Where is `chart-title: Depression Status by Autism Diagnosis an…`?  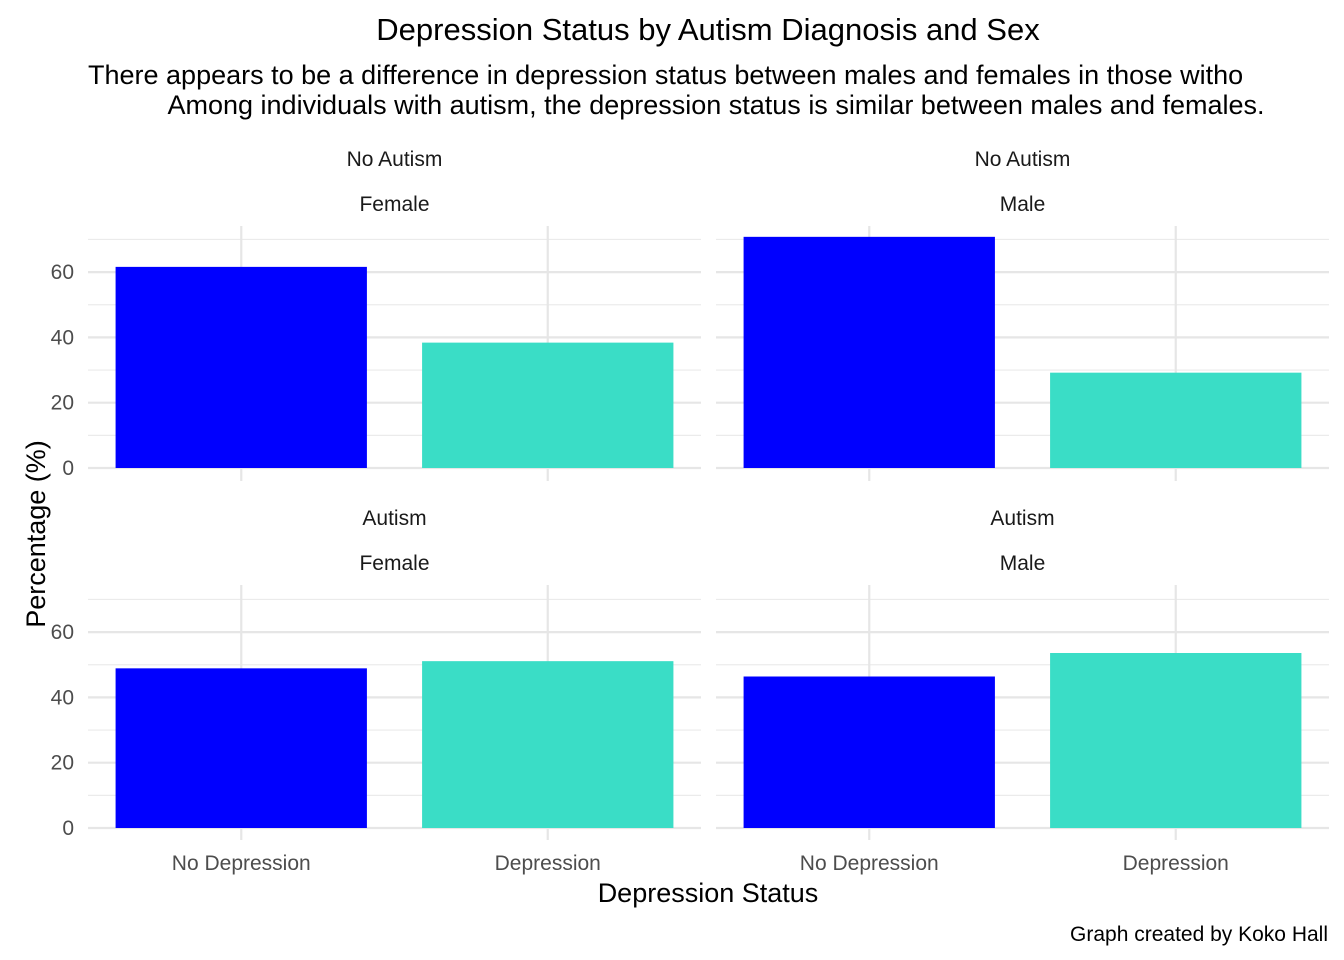
chart-title: Depression Status by Autism Diagnosis an… is located at coordinates (708, 29).